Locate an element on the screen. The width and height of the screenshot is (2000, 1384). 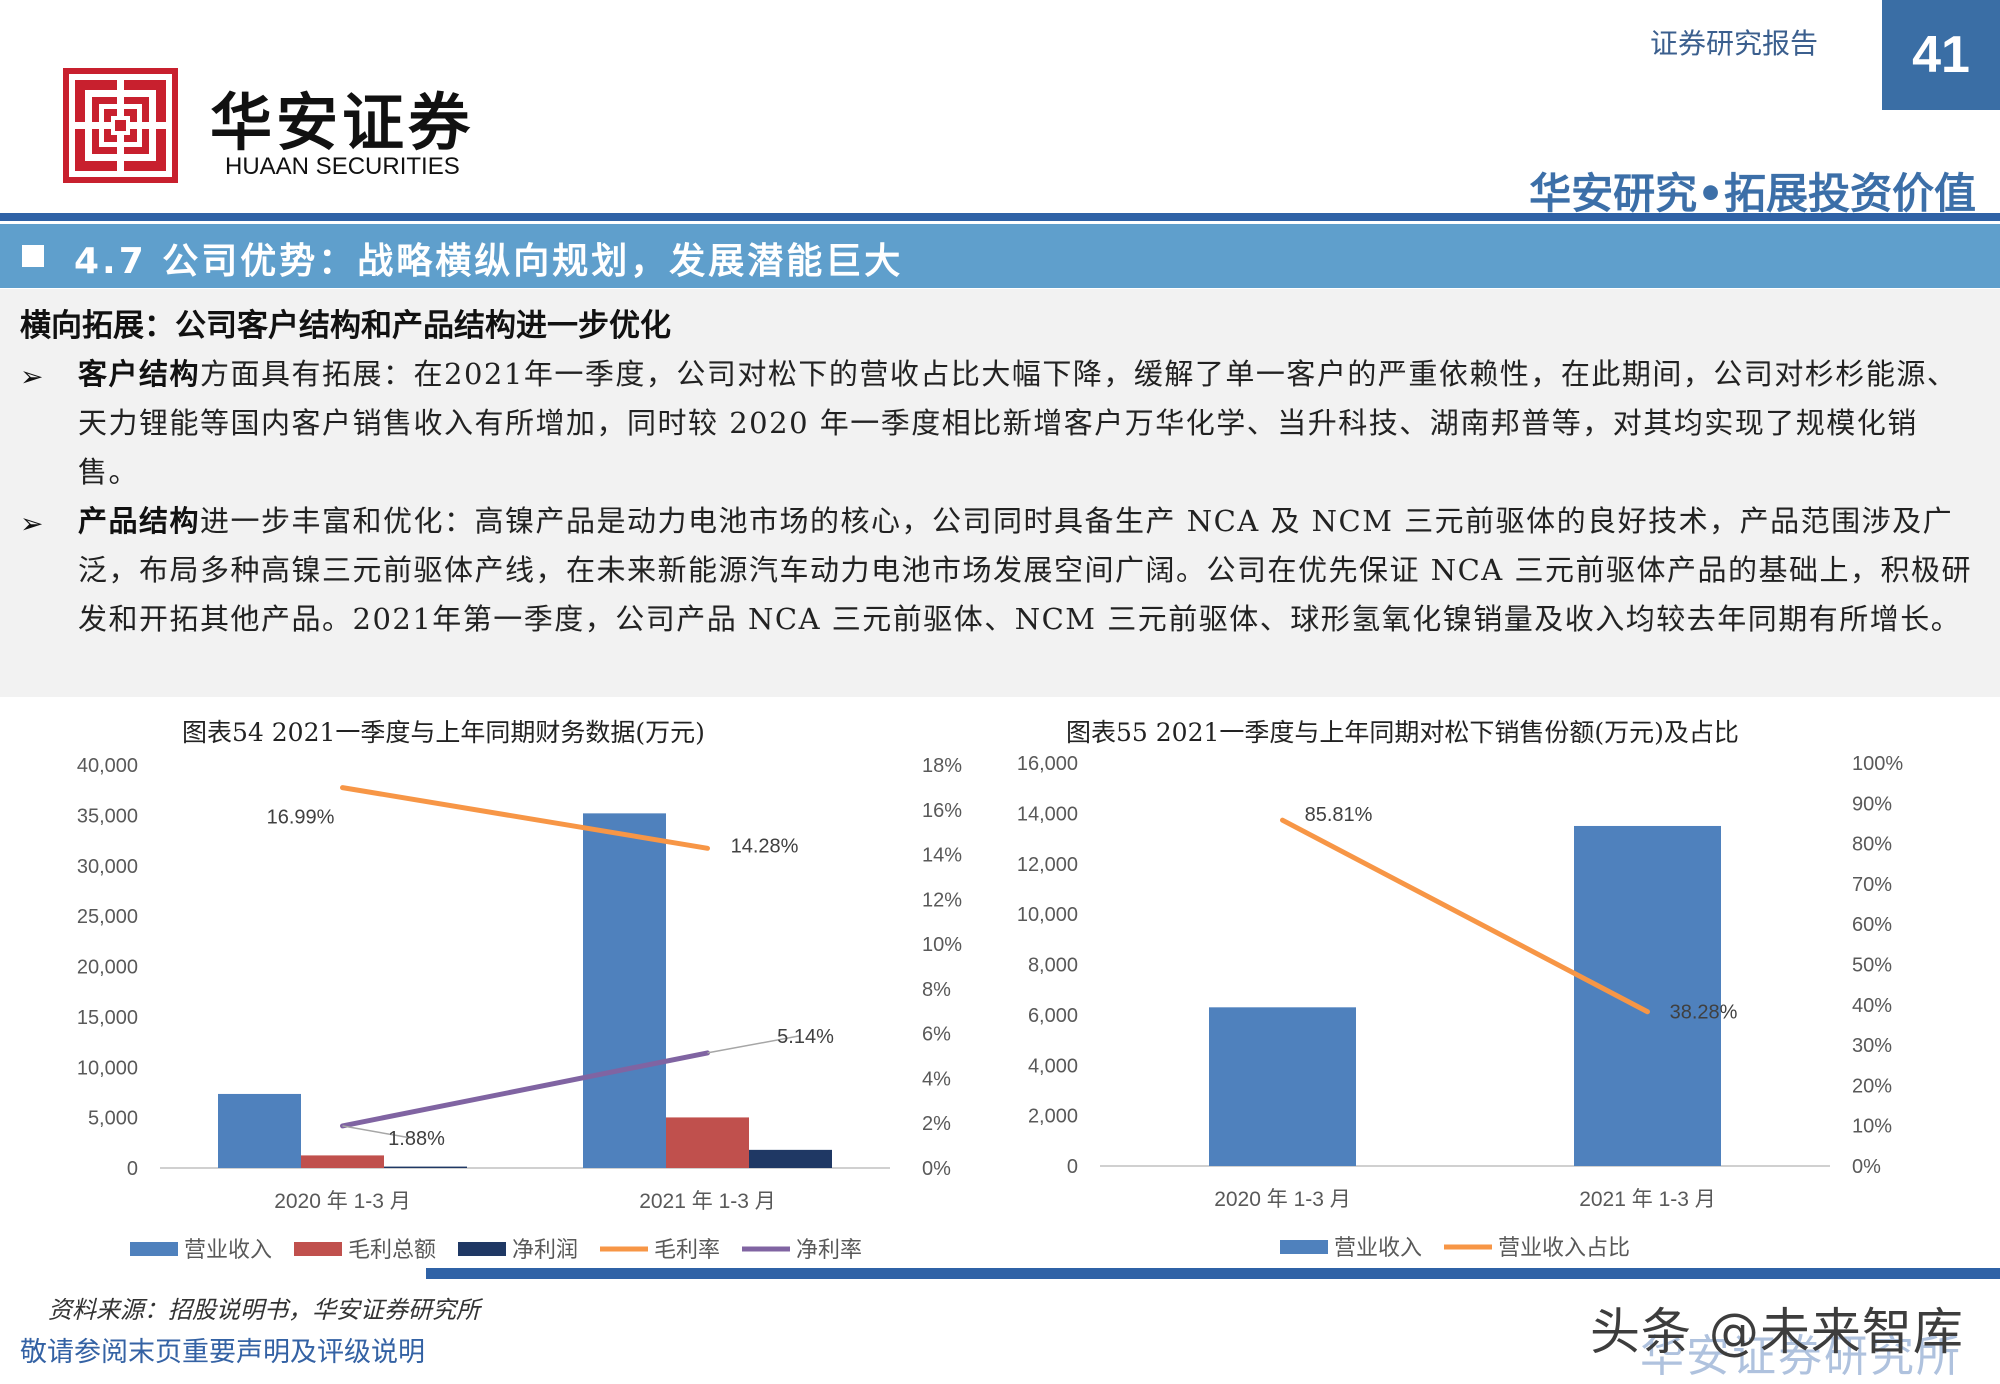
bullet-bold-term: 客户结构 is located at coordinates (139, 374).